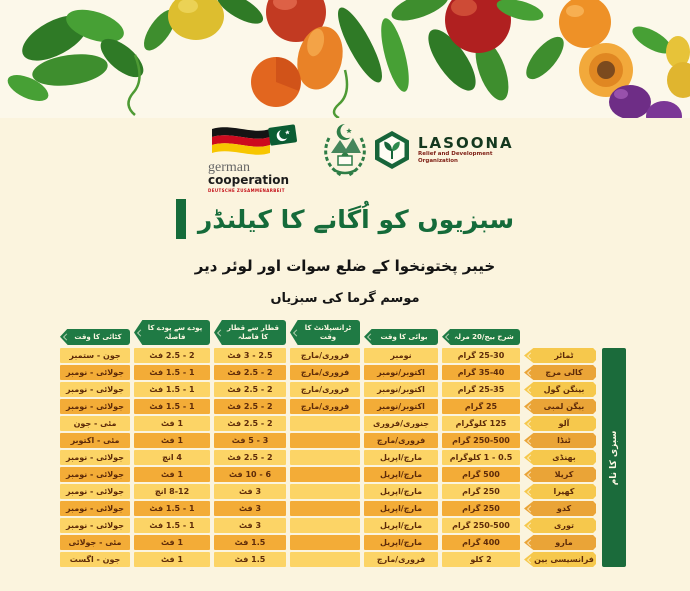  What do you see at coordinates (560, 423) in the screenshot?
I see `vegetable-name-badge: آلو` at bounding box center [560, 423].